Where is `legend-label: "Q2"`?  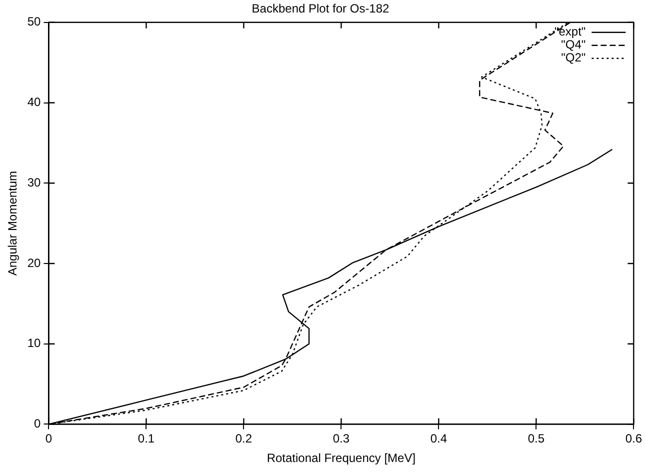 legend-label: "Q2" is located at coordinates (573, 57).